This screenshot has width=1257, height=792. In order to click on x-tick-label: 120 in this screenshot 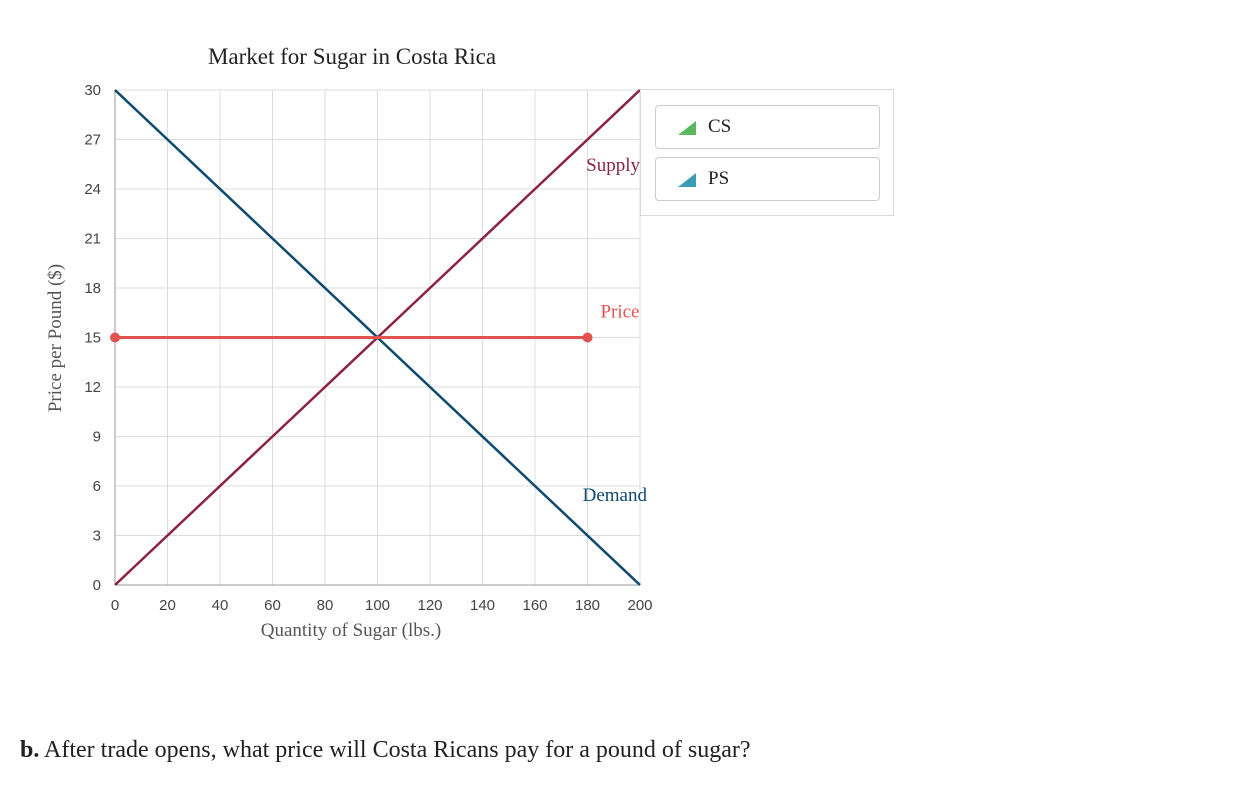, I will do `click(429, 605)`.